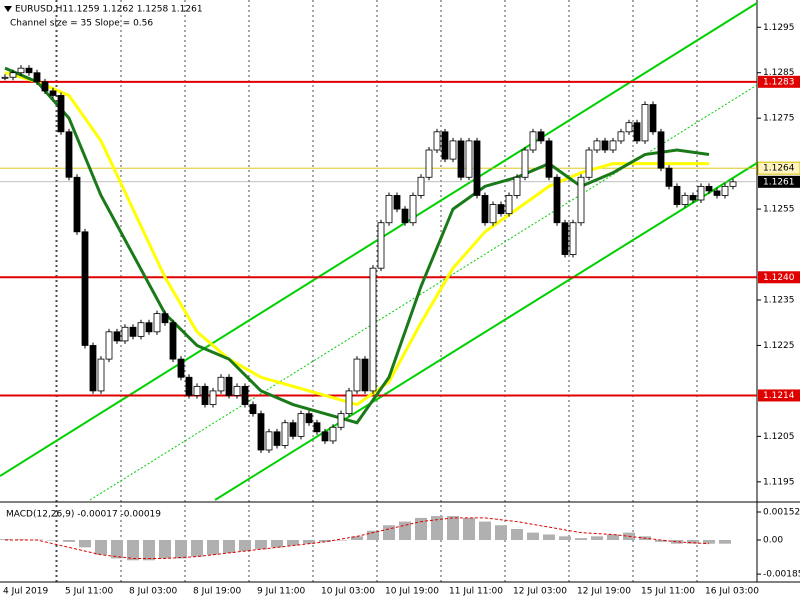  I want to click on x-tick-label: 4 Jul 2019, so click(25, 592).